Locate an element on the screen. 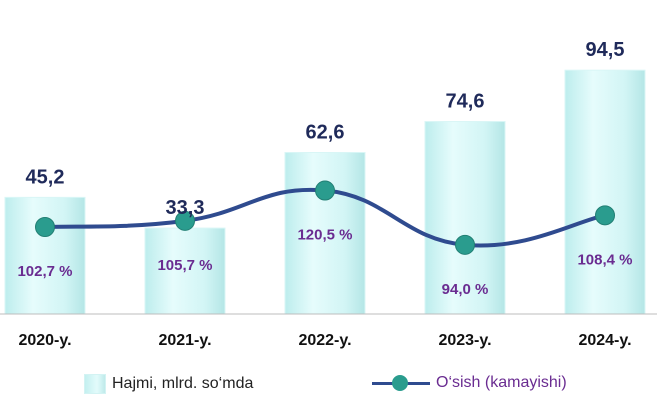 The width and height of the screenshot is (657, 412). x-tick-label: 2021-y. is located at coordinates (184, 340).